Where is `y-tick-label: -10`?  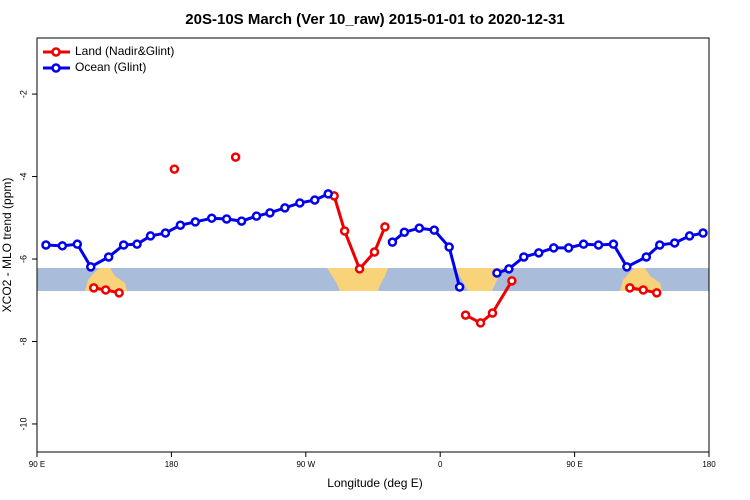 y-tick-label: -10 is located at coordinates (23, 423).